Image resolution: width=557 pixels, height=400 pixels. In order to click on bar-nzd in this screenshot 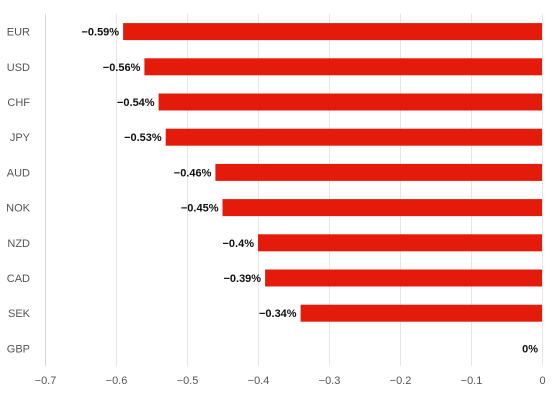, I will do `click(400, 243)`.